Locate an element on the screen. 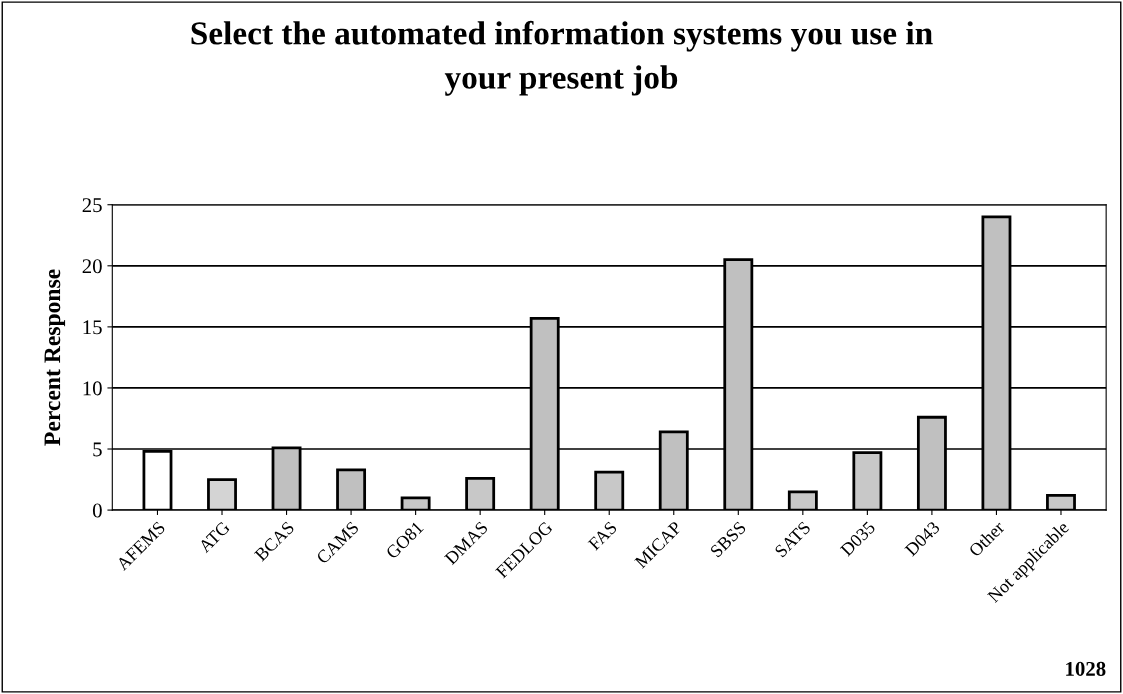  x-tick-label: FAS is located at coordinates (602, 536).